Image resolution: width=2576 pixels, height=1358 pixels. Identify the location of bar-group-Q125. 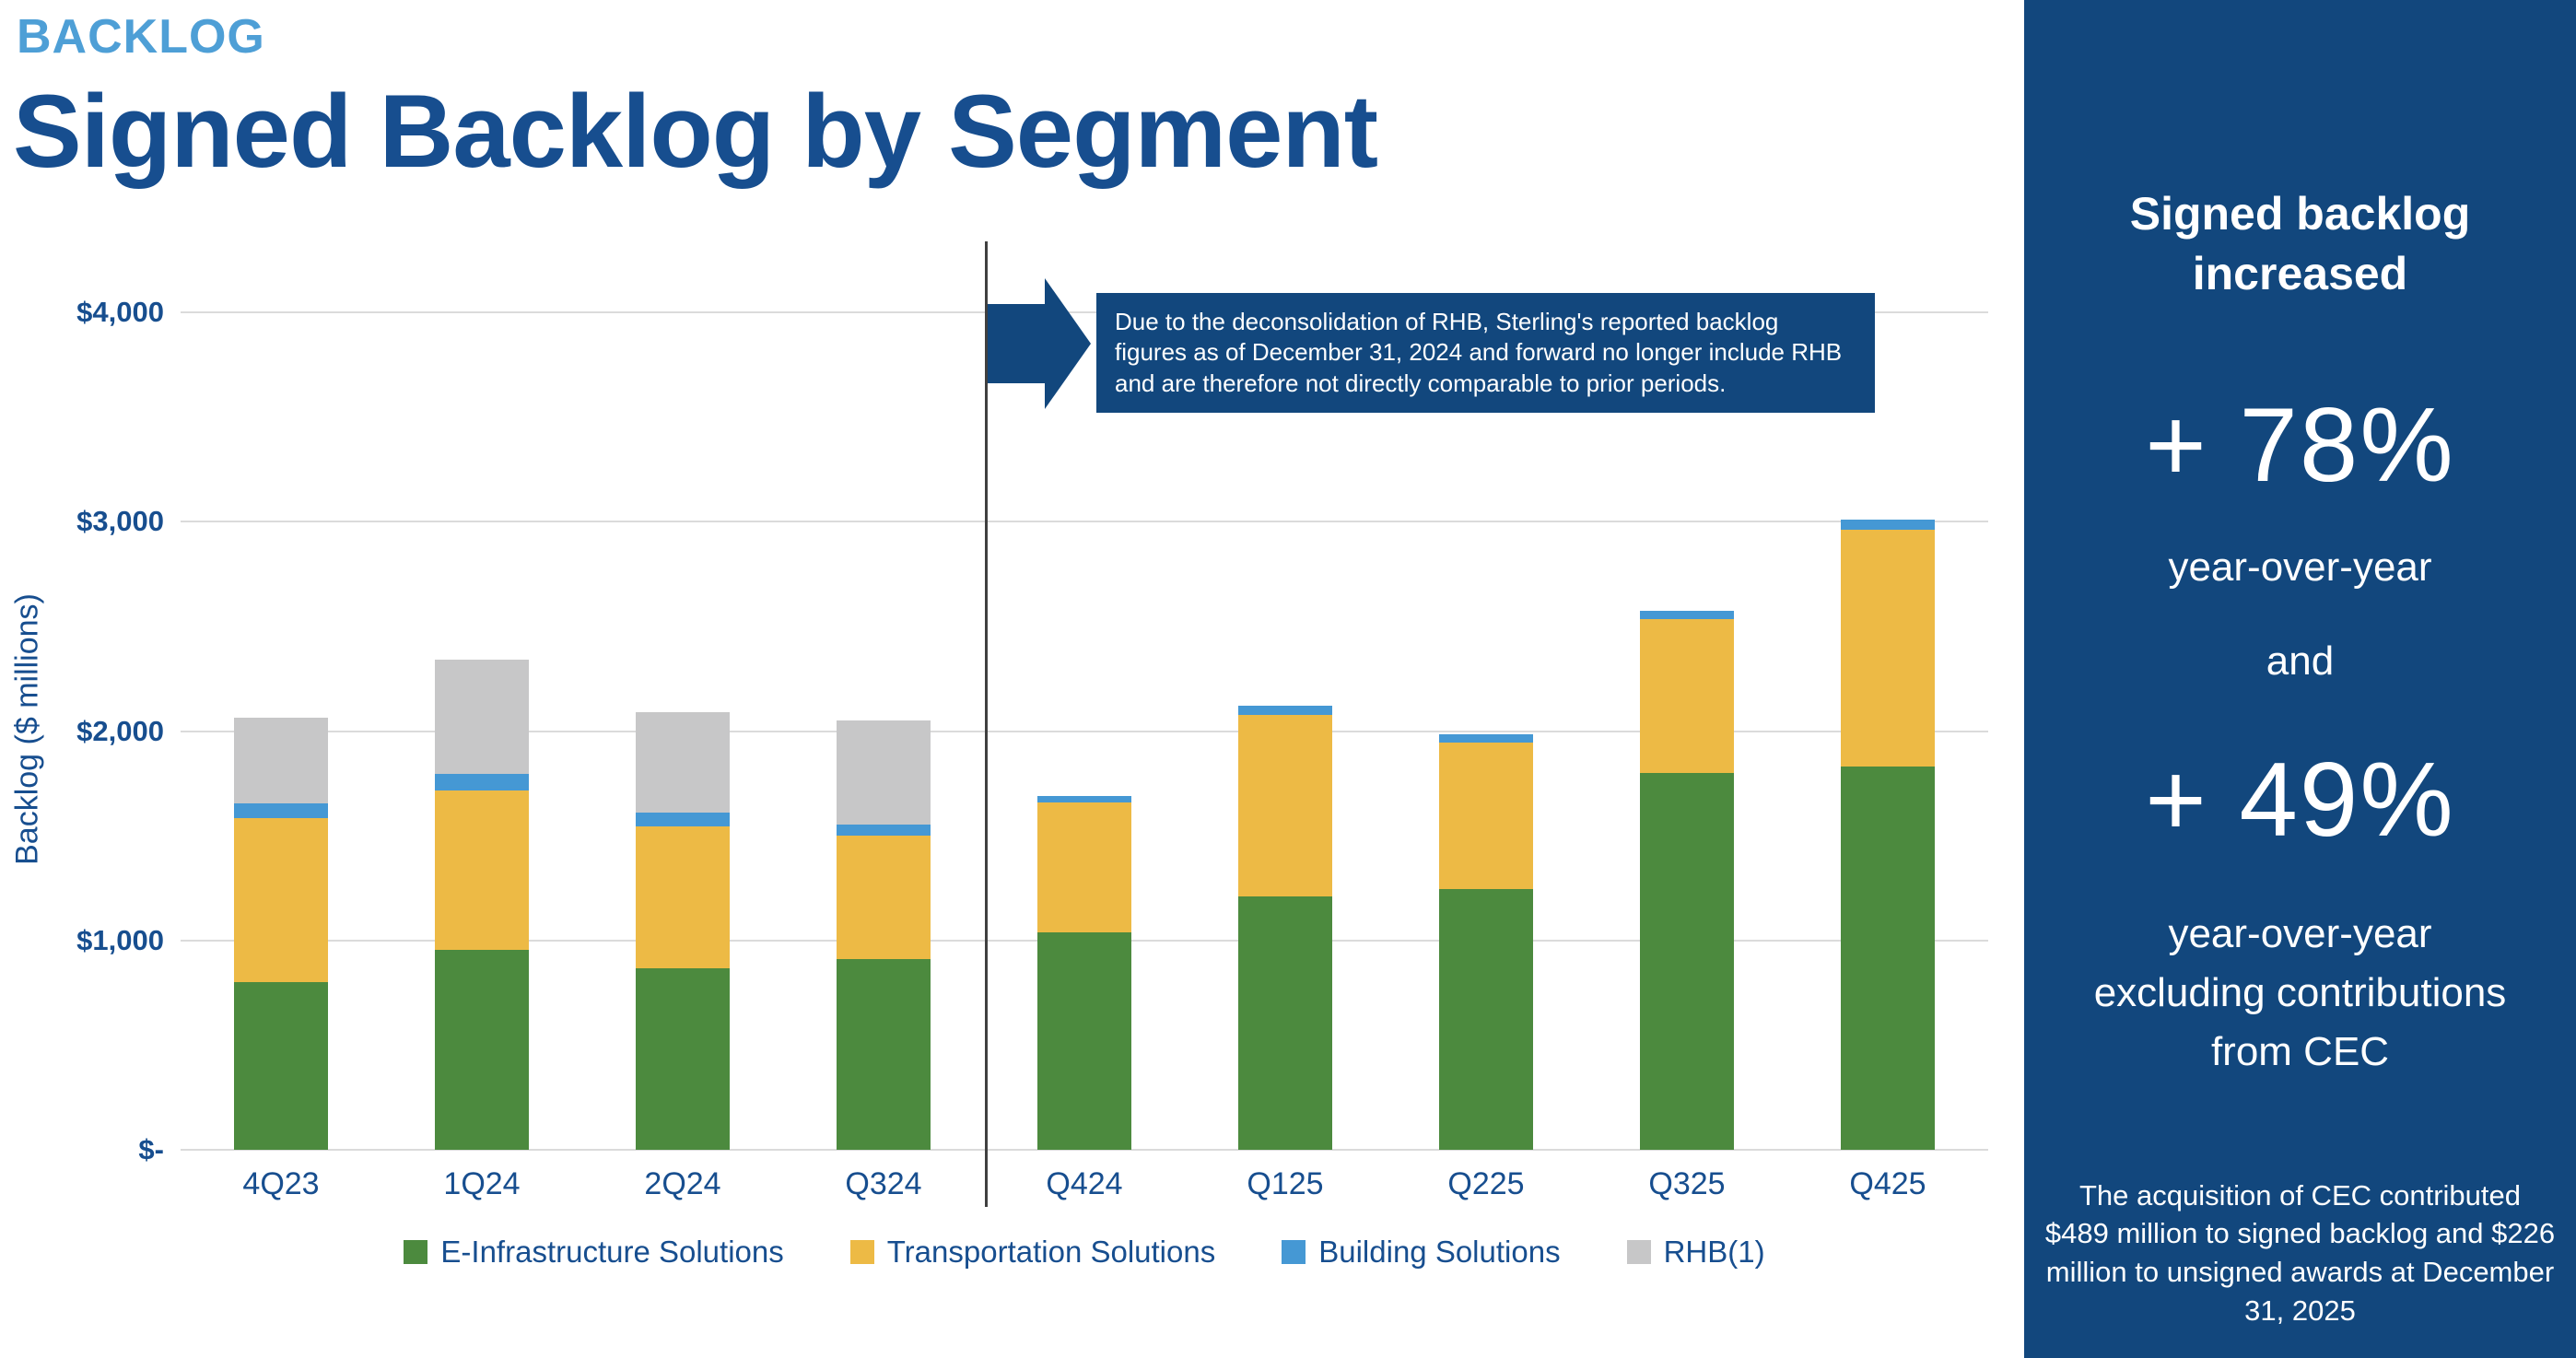
(1285, 928).